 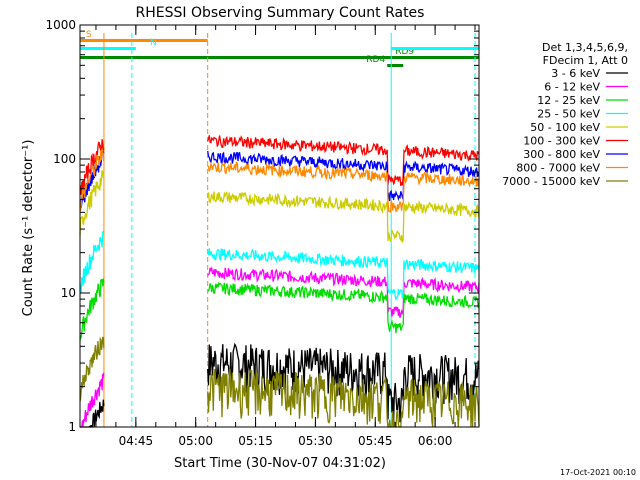 I want to click on legend-header: FDecim 1, Att 0, so click(x=585, y=60).